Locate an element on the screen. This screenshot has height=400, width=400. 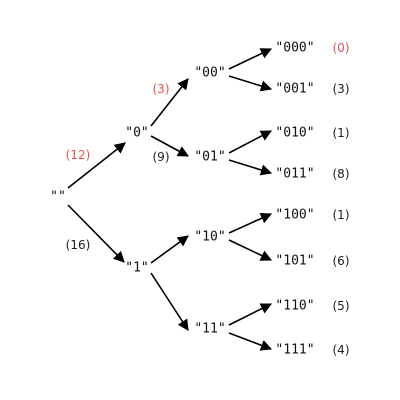
edge-count-n01: (9) is located at coordinates (161, 157).